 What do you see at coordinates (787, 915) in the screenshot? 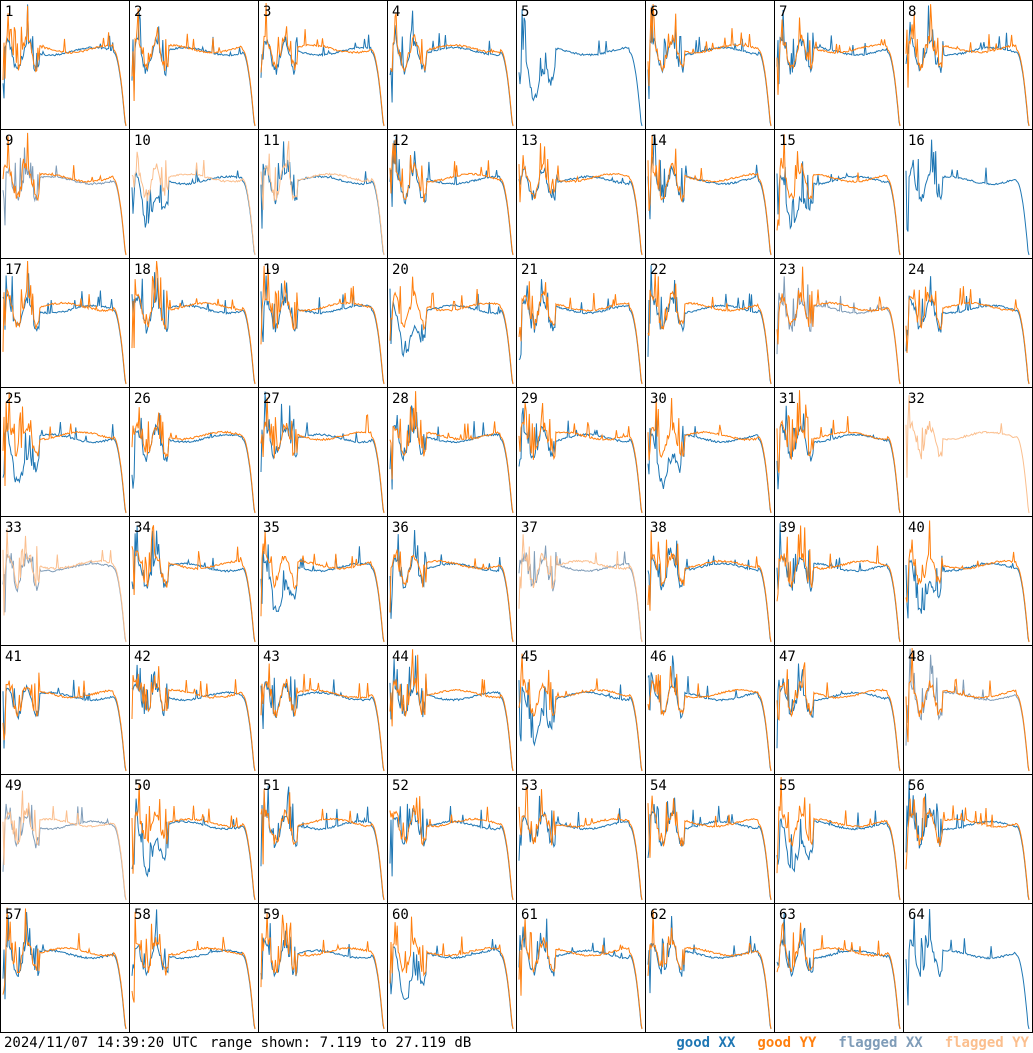
I see `panel-label: 63` at bounding box center [787, 915].